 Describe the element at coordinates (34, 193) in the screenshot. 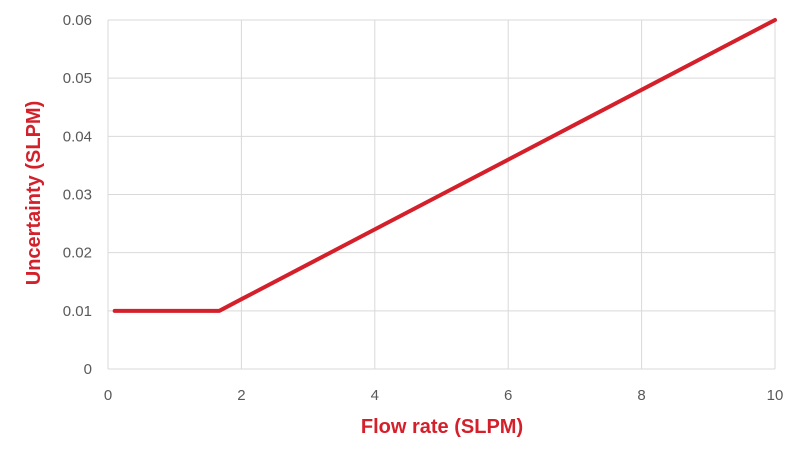

I see `y-axis-title: Uncertainty (SLPM)` at that location.